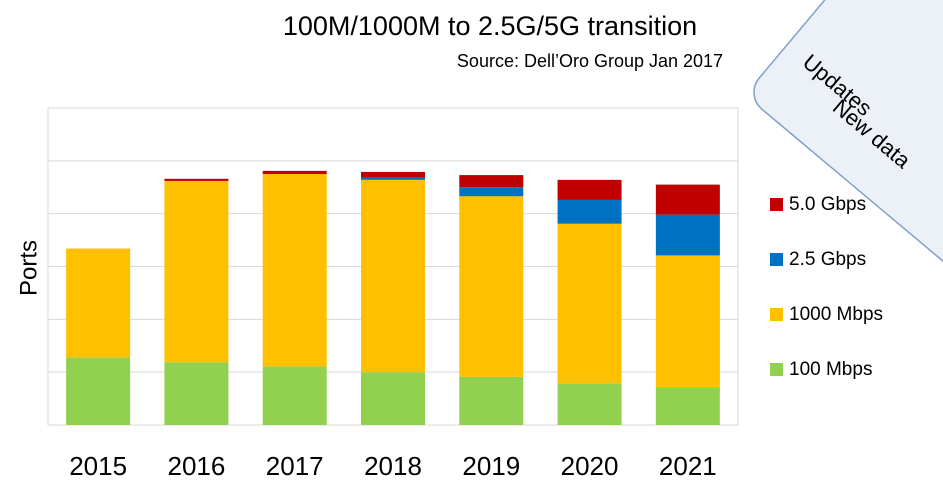  Describe the element at coordinates (590, 61) in the screenshot. I see `chart-subtitle: Source: Dell’Oro Group Jan 2017` at that location.